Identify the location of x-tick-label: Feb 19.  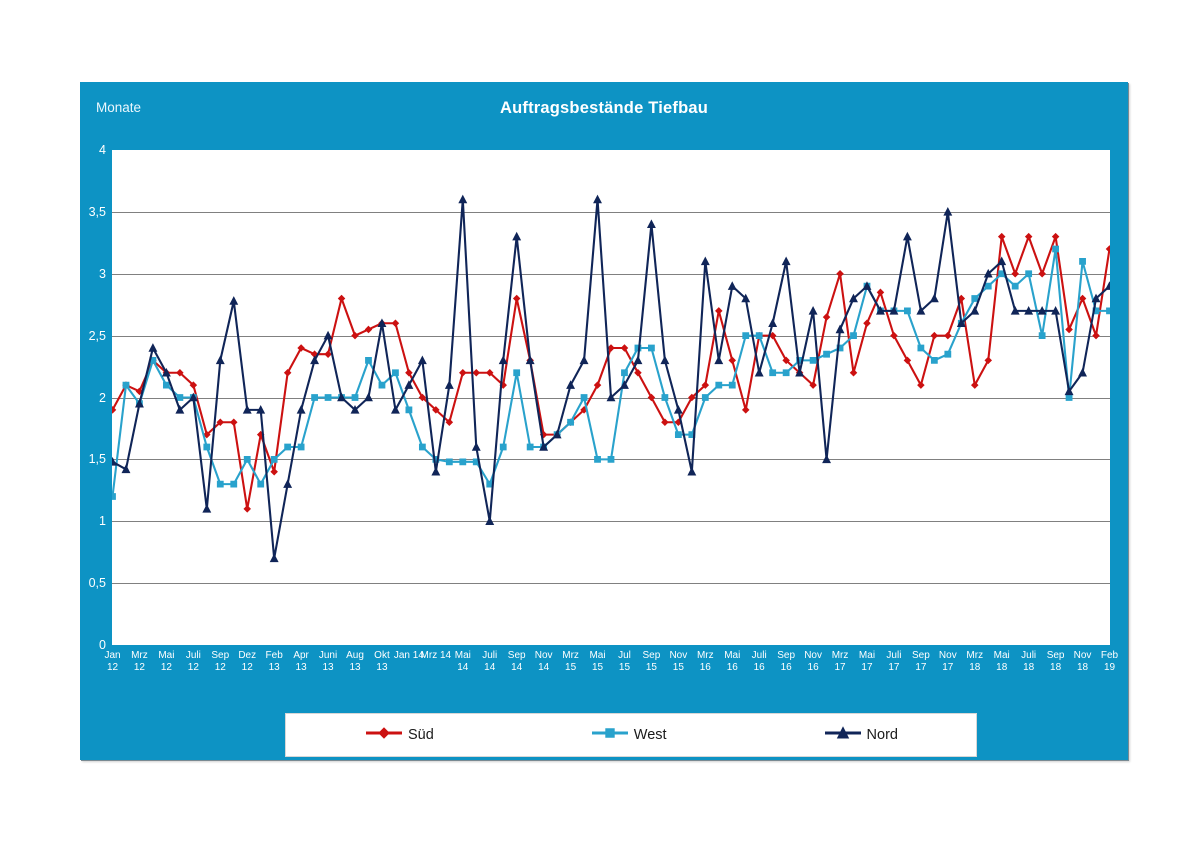
(1109, 661).